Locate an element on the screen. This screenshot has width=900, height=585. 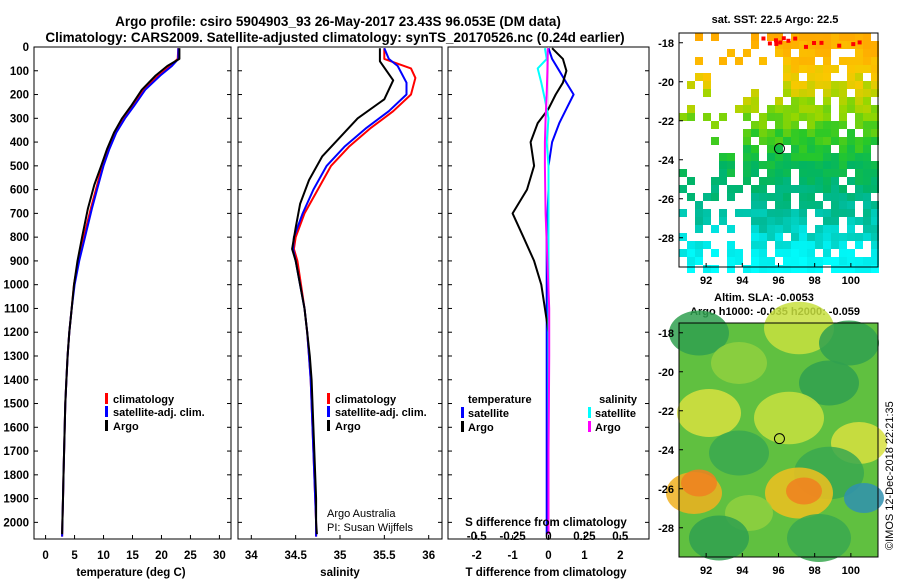
s-tick-label: -0.5 is located at coordinates (477, 537).